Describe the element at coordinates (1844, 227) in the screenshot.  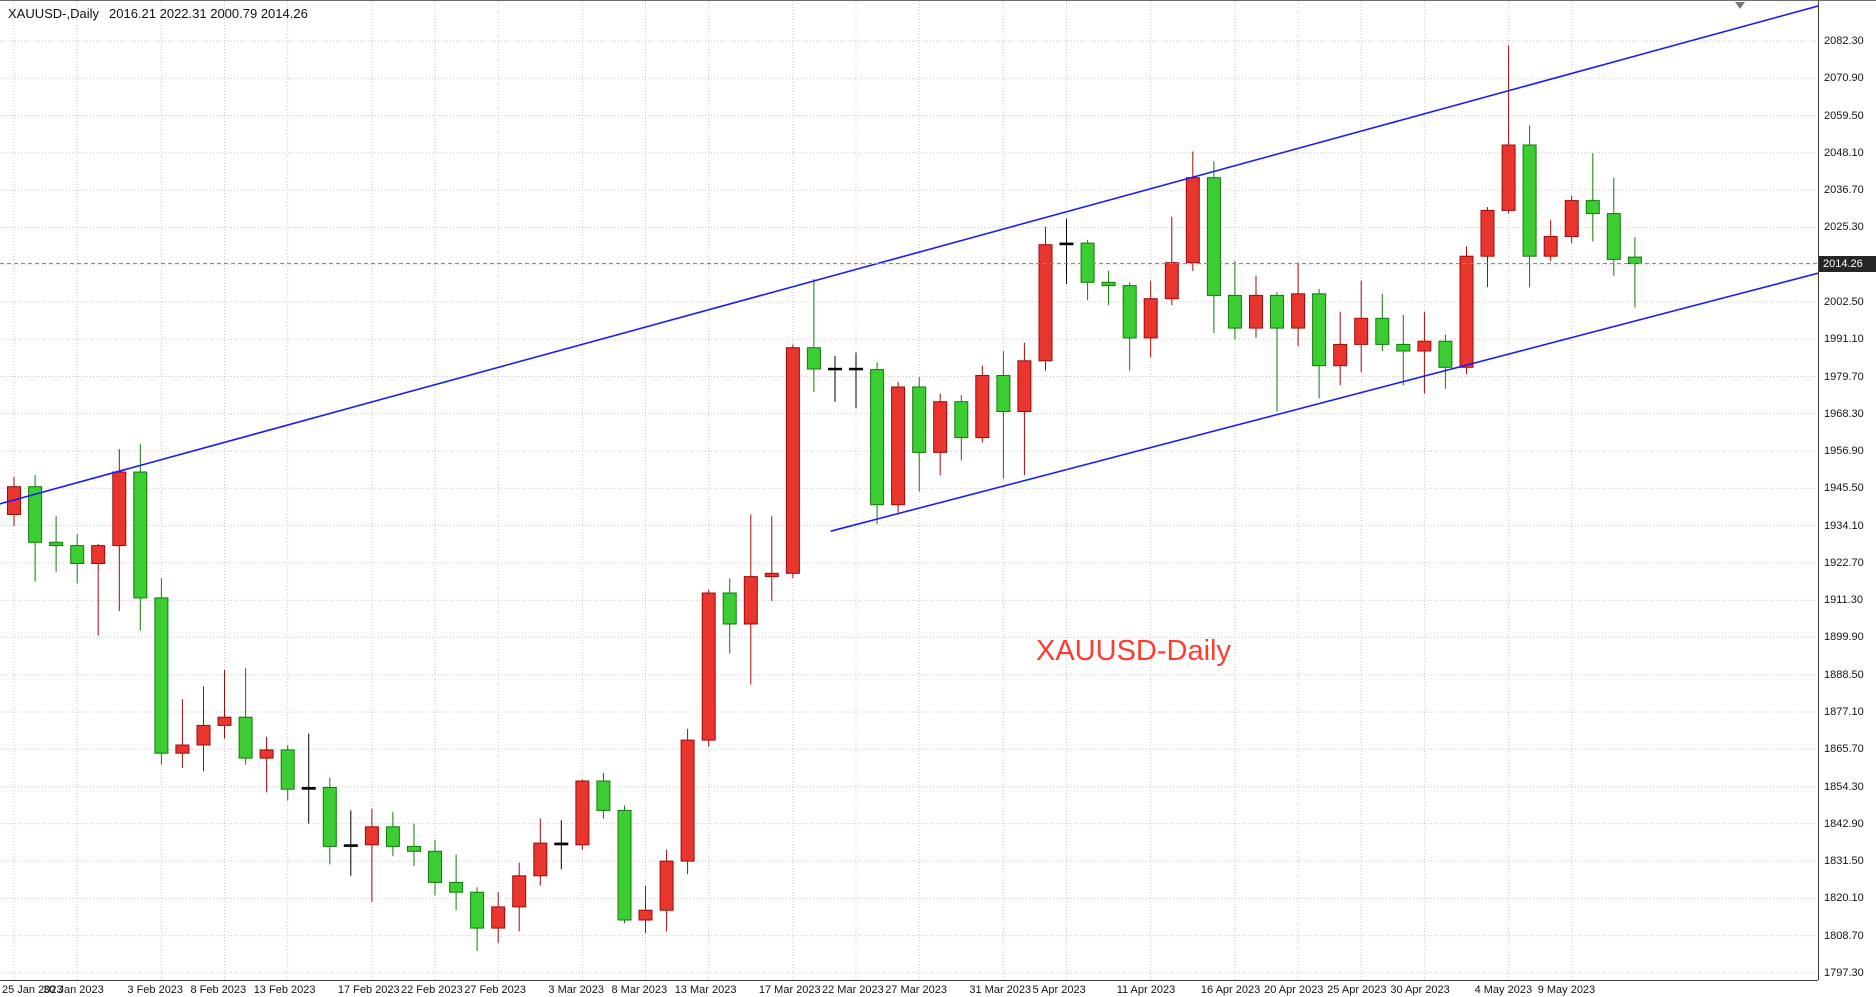
I see `price-tick-label: 2025.30` at that location.